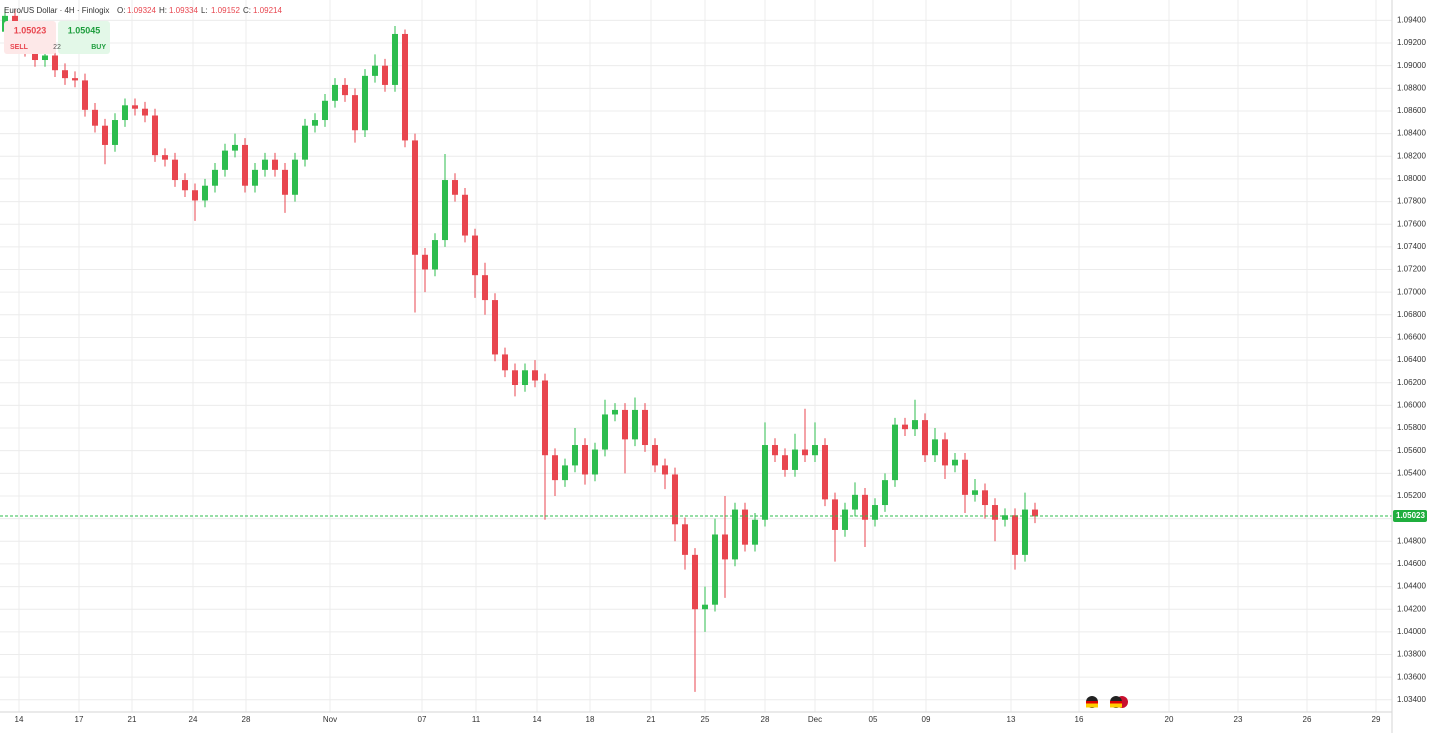 This screenshot has width=1430, height=733. Describe the element at coordinates (1107, 702) in the screenshot. I see `event-flags` at that location.